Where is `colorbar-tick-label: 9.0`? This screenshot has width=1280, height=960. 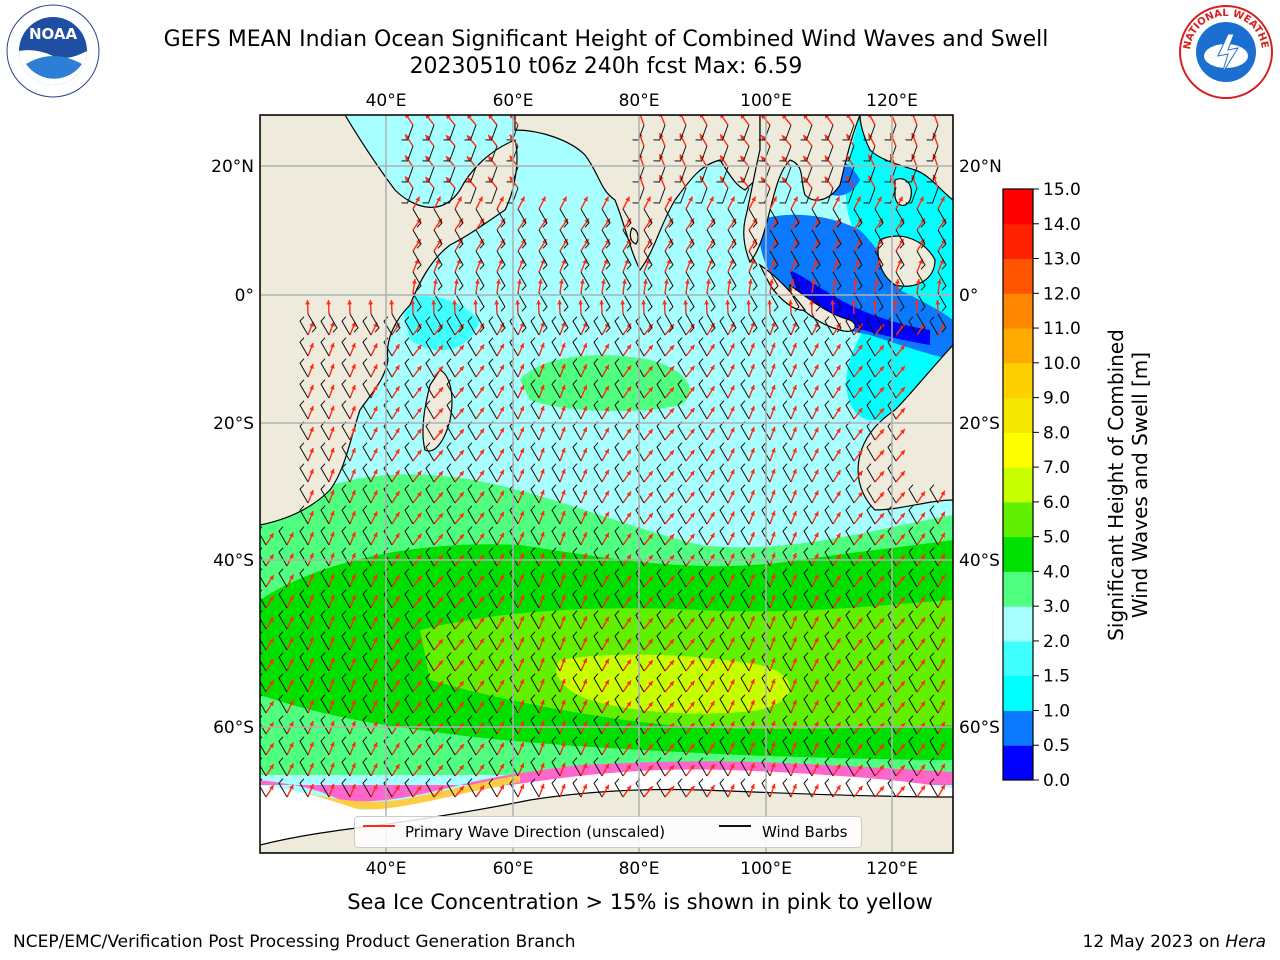
colorbar-tick-label: 9.0 is located at coordinates (1056, 399).